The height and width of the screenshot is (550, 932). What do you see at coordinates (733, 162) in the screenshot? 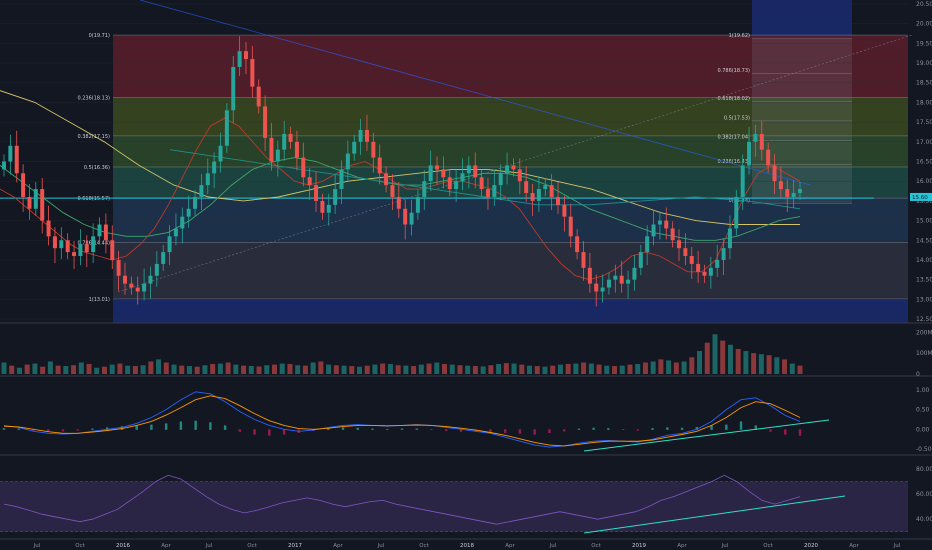
I see `fib-right-label: 0.236(16.43)` at bounding box center [733, 162].